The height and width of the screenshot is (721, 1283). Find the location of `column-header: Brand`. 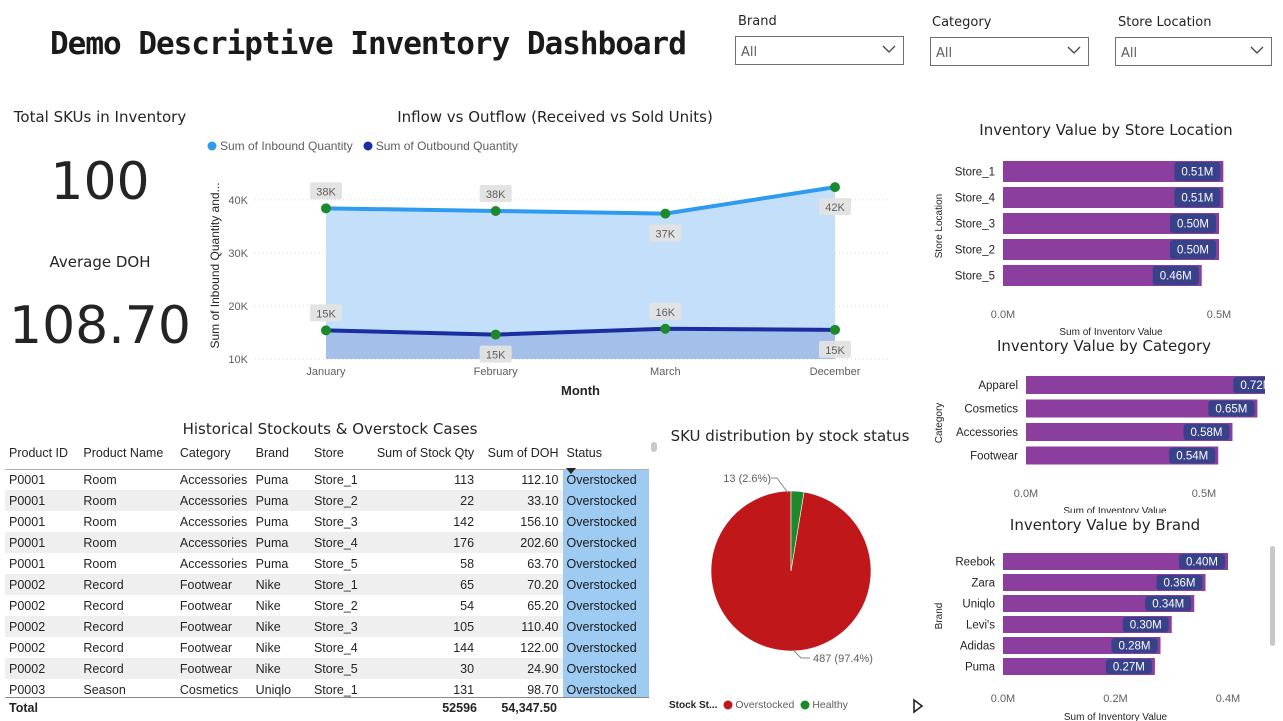

column-header: Brand is located at coordinates (272, 452).